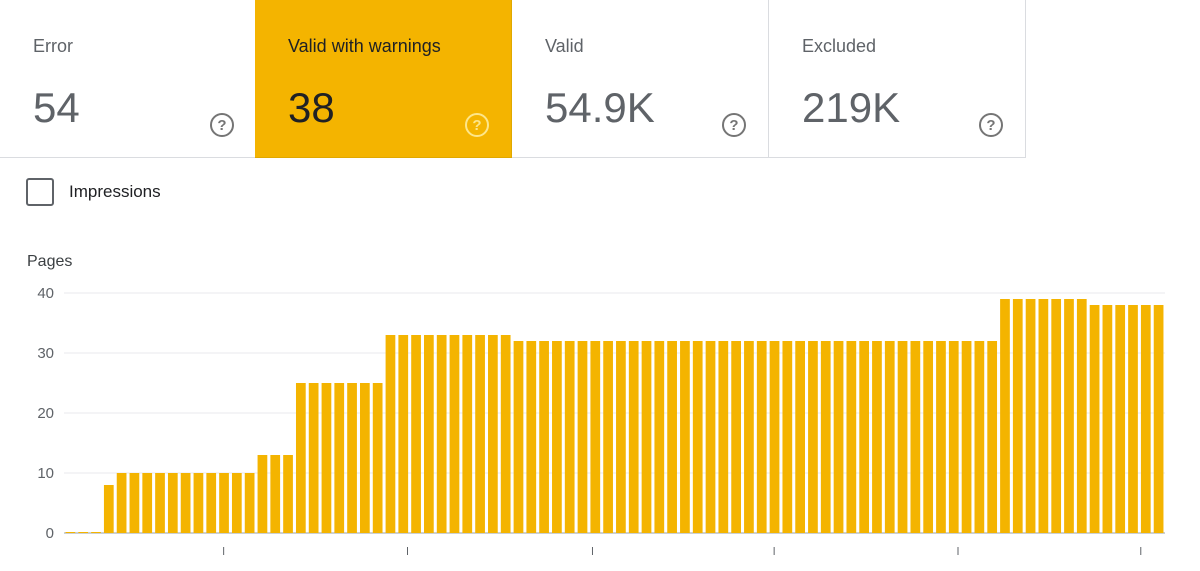 The image size is (1200, 571). Describe the element at coordinates (600, 107) in the screenshot. I see `card-value: 54.9K` at that location.